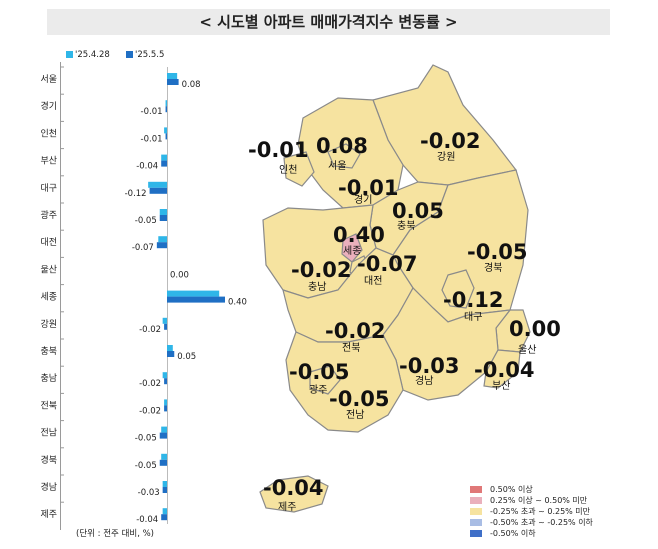 The image size is (658, 549). I want to click on map-legend-label: -0.50% 이하, so click(513, 533).